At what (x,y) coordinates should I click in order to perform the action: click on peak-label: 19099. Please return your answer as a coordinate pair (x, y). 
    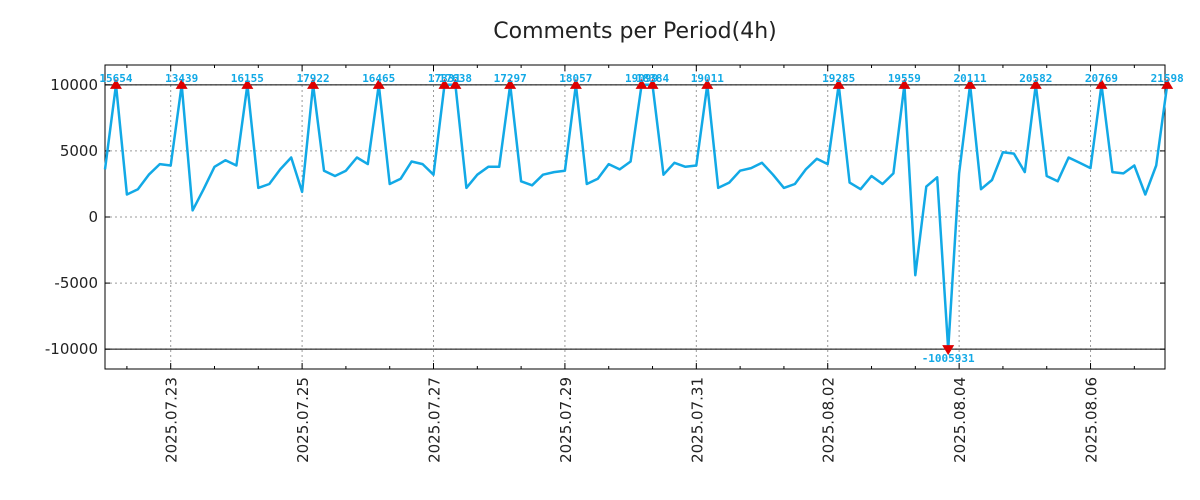
    Looking at the image, I should click on (641, 78).